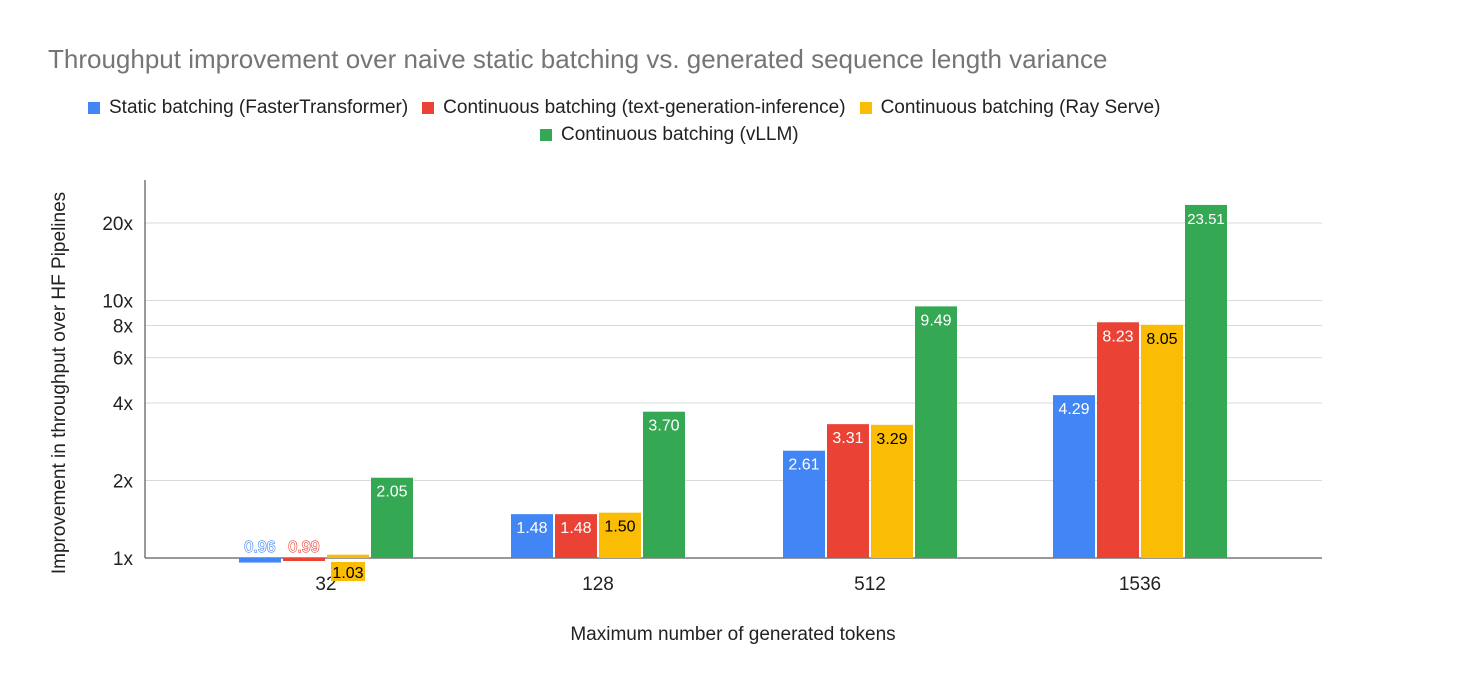 The height and width of the screenshot is (673, 1459). I want to click on data-label-background, so click(348, 571).